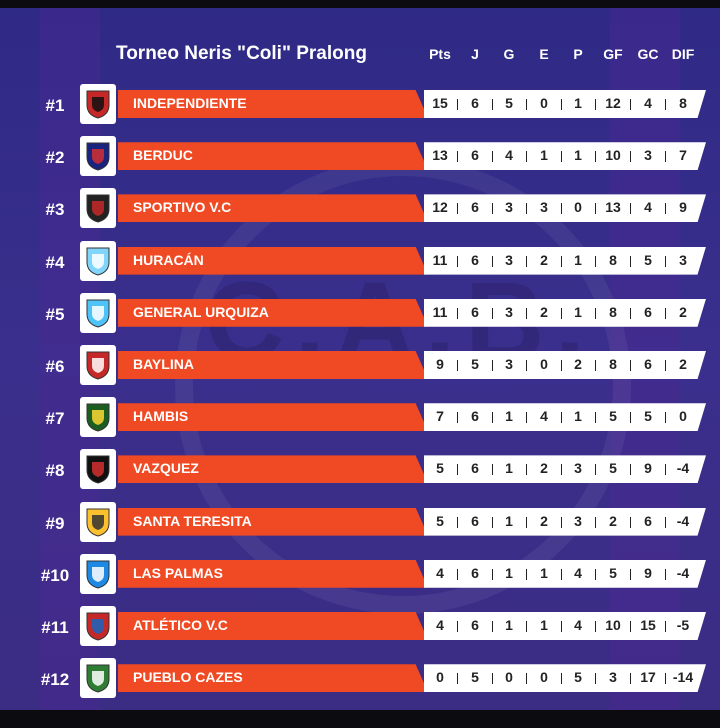 This screenshot has height=728, width=720. I want to click on huracan-crest-icon, so click(98, 260).